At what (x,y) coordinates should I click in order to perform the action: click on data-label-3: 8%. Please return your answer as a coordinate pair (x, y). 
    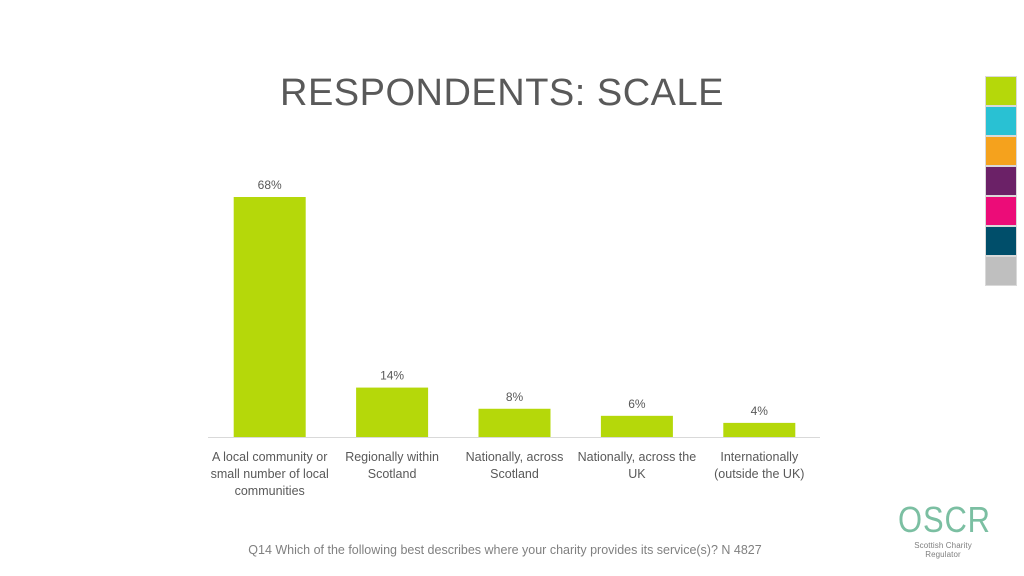
    Looking at the image, I should click on (515, 397).